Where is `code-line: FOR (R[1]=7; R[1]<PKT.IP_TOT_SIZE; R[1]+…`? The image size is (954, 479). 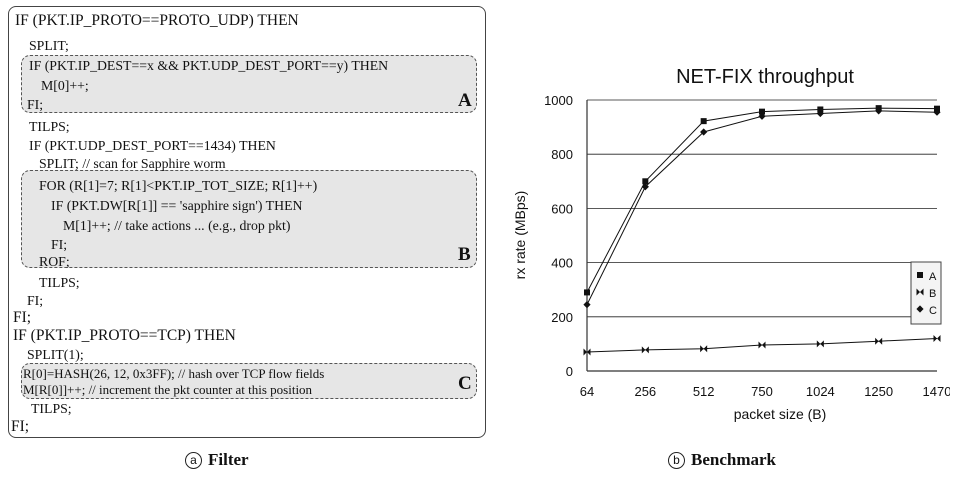 code-line: FOR (R[1]=7; R[1]<PKT.IP_TOT_SIZE; R[1]+… is located at coordinates (178, 185).